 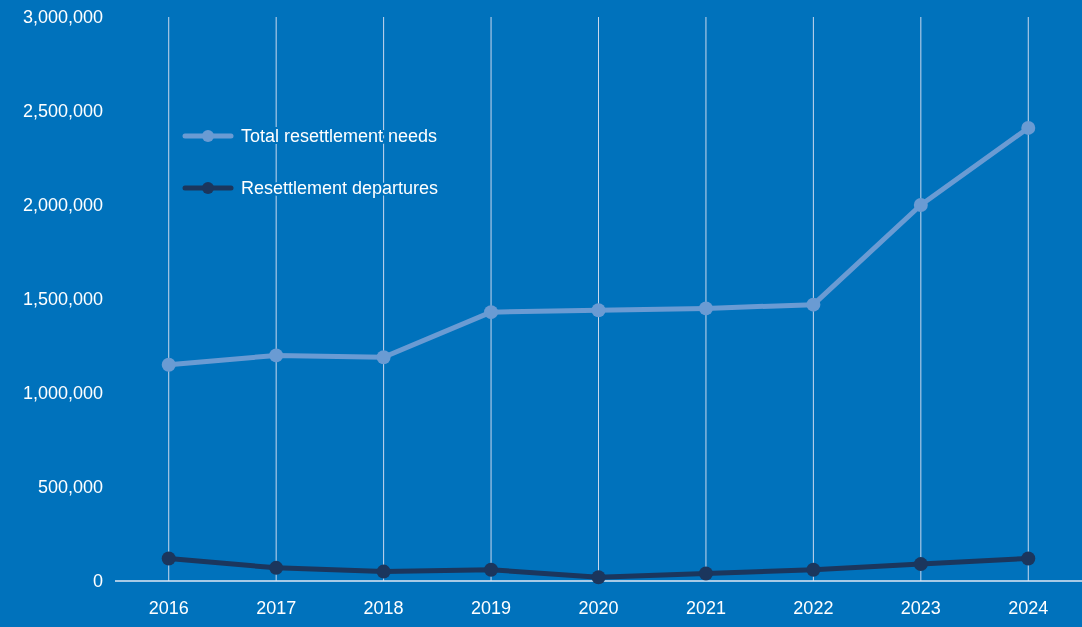 What do you see at coordinates (97, 581) in the screenshot?
I see `y-tick-label: 0` at bounding box center [97, 581].